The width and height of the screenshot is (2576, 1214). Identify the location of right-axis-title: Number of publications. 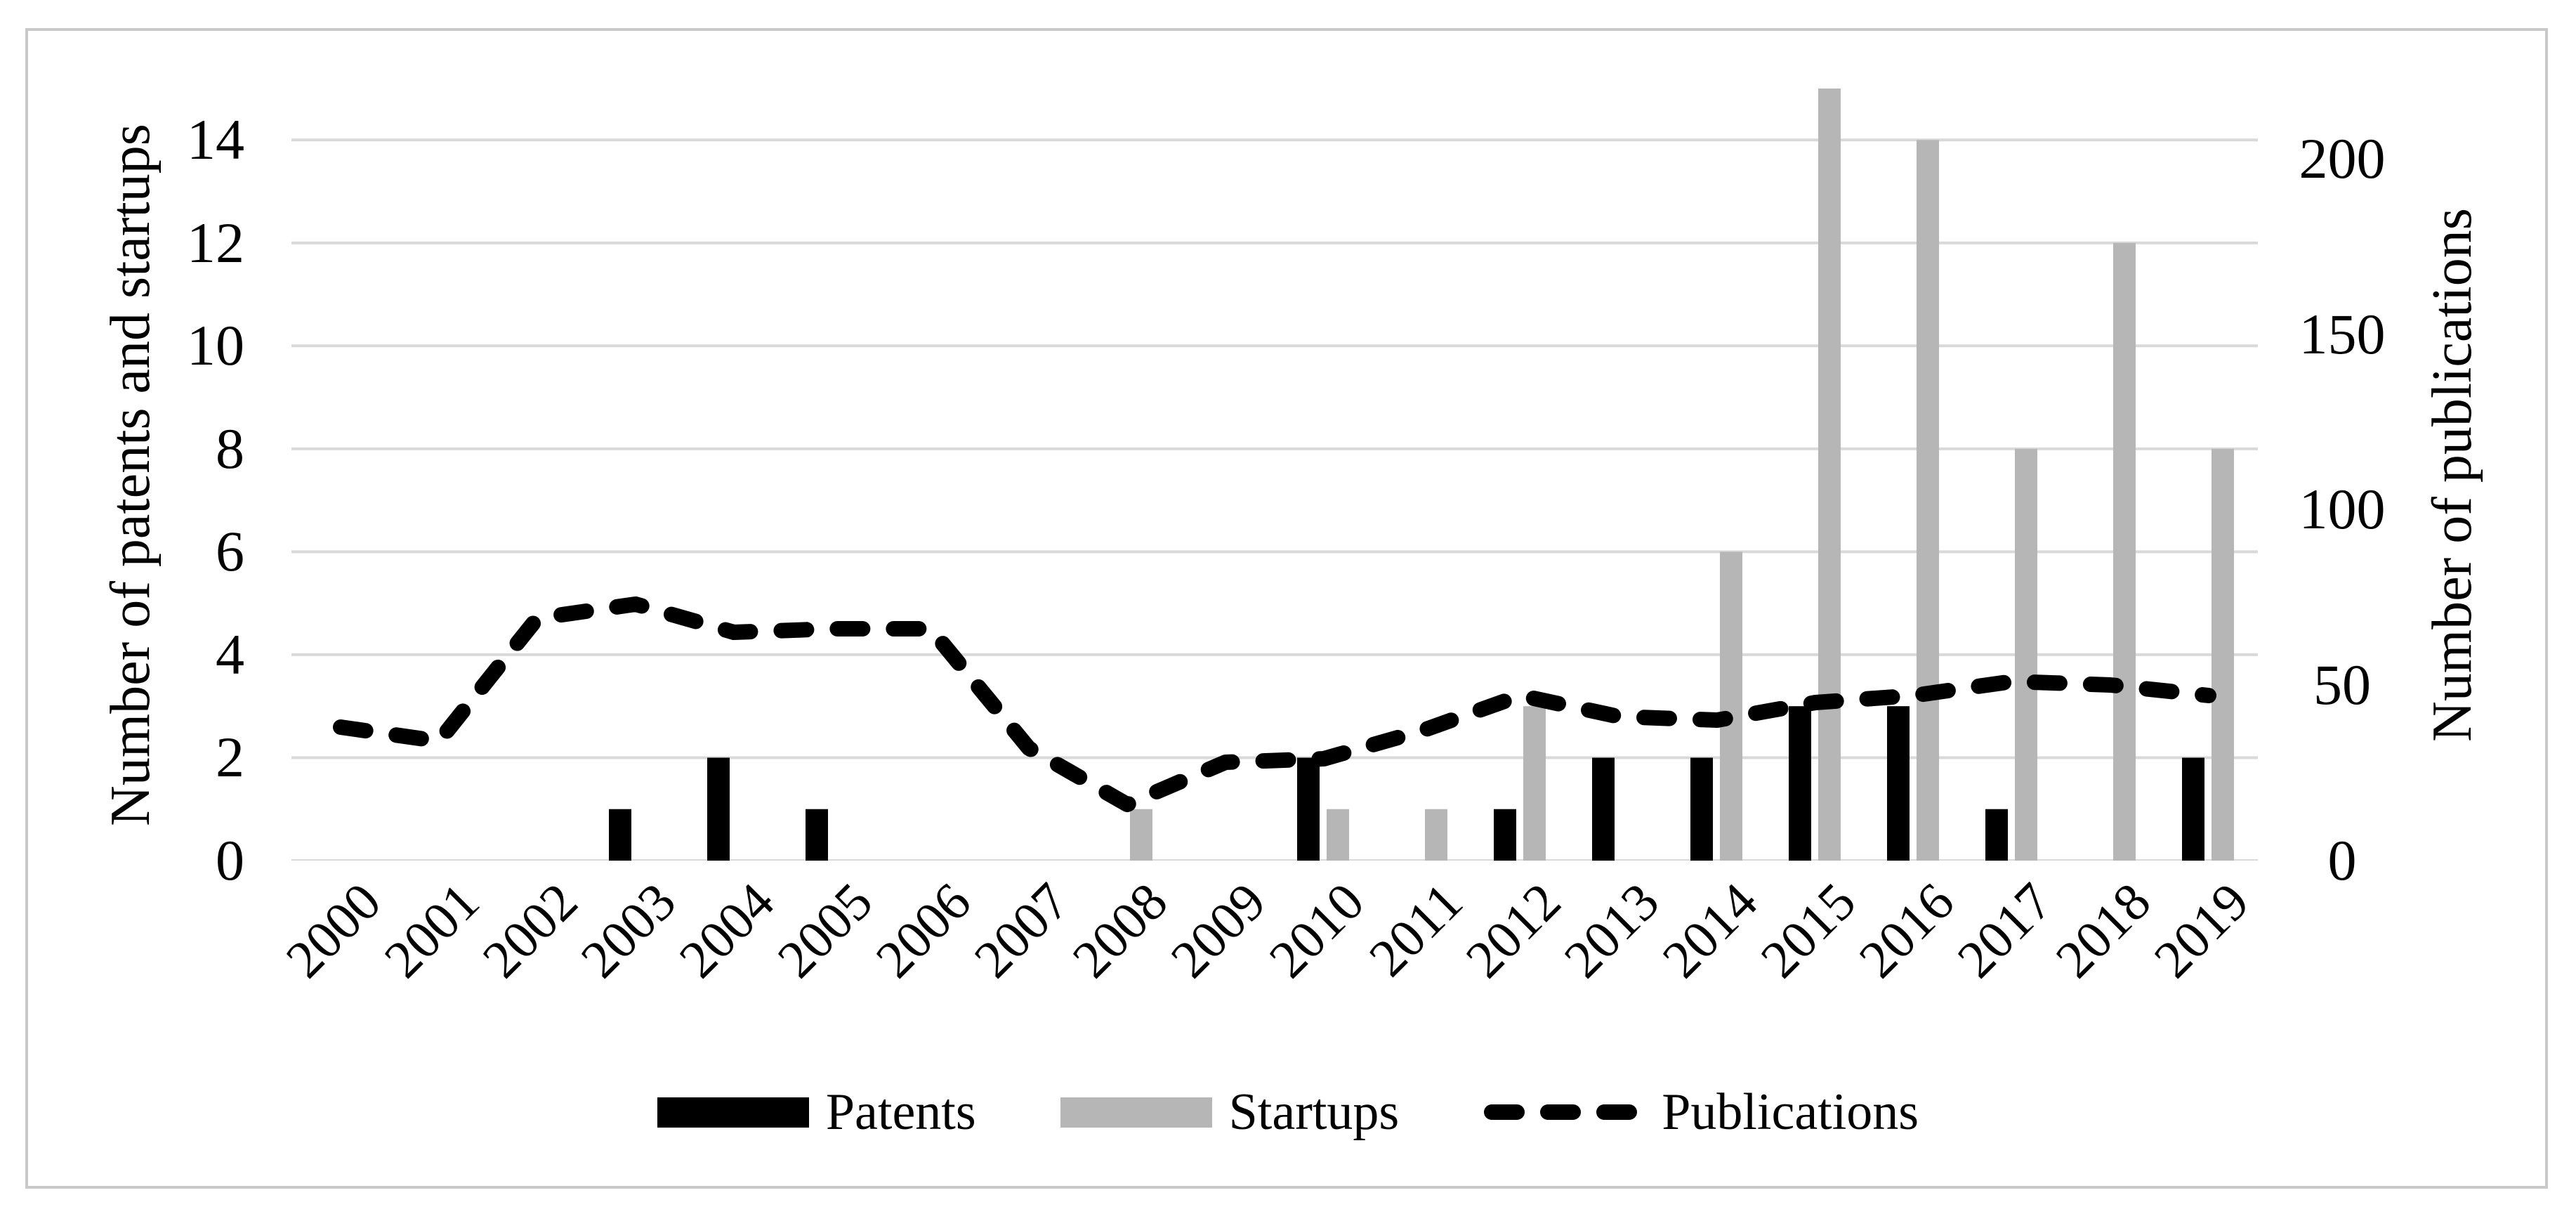
(2452, 475).